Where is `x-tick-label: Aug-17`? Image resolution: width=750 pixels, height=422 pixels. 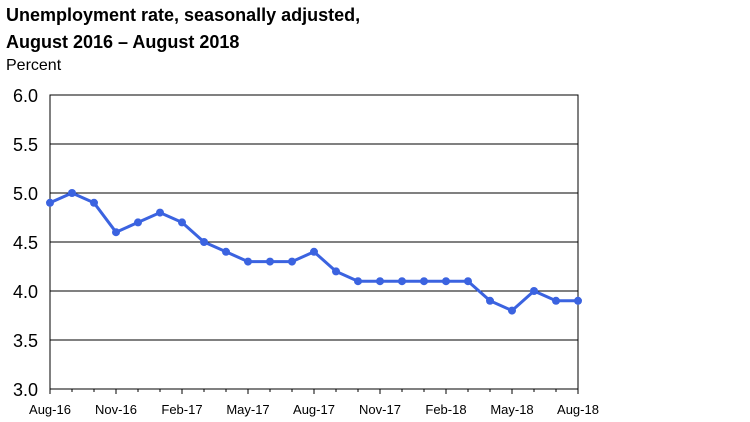
x-tick-label: Aug-17 is located at coordinates (314, 409).